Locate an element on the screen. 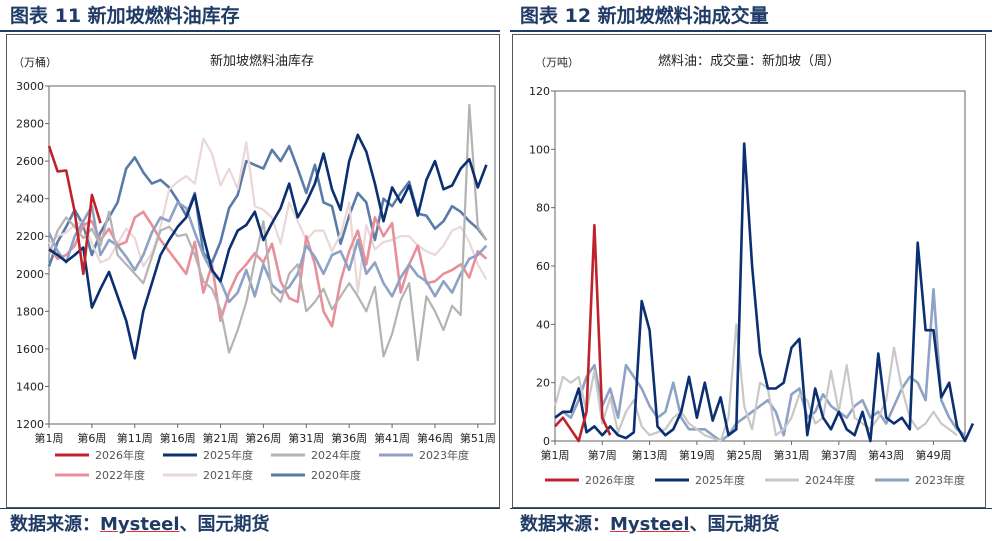  source-note-left: 数据来源：Mysteel、国元期货 is located at coordinates (250, 524).